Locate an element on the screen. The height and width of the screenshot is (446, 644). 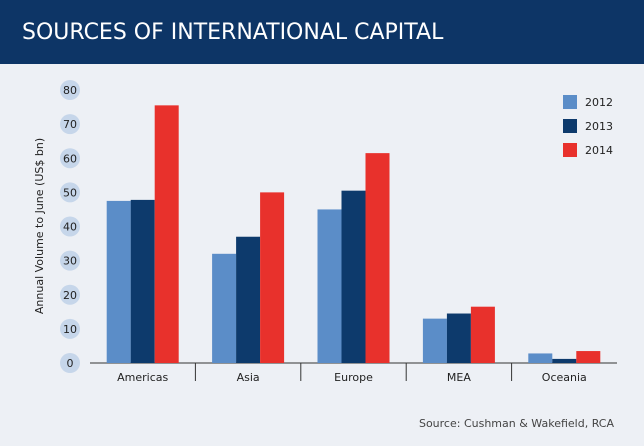
y-tick-label: 70 is located at coordinates (70, 124).